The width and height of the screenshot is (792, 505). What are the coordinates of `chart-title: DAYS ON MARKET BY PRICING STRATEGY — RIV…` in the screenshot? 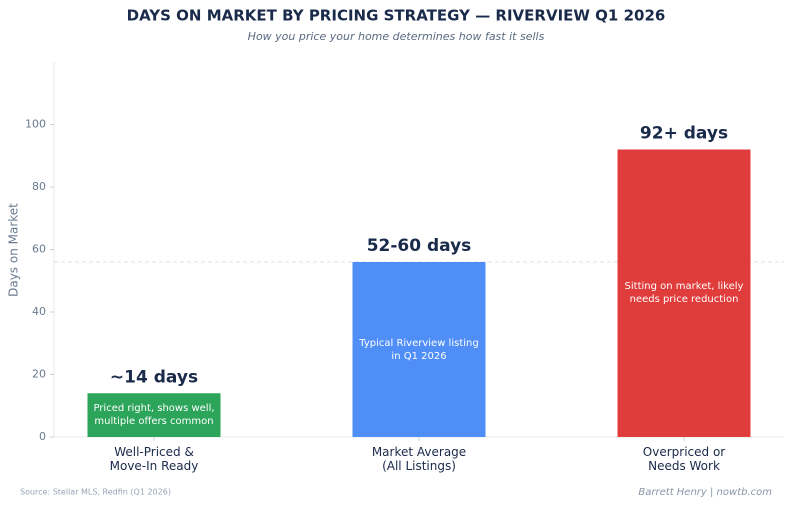 It's located at (396, 16).